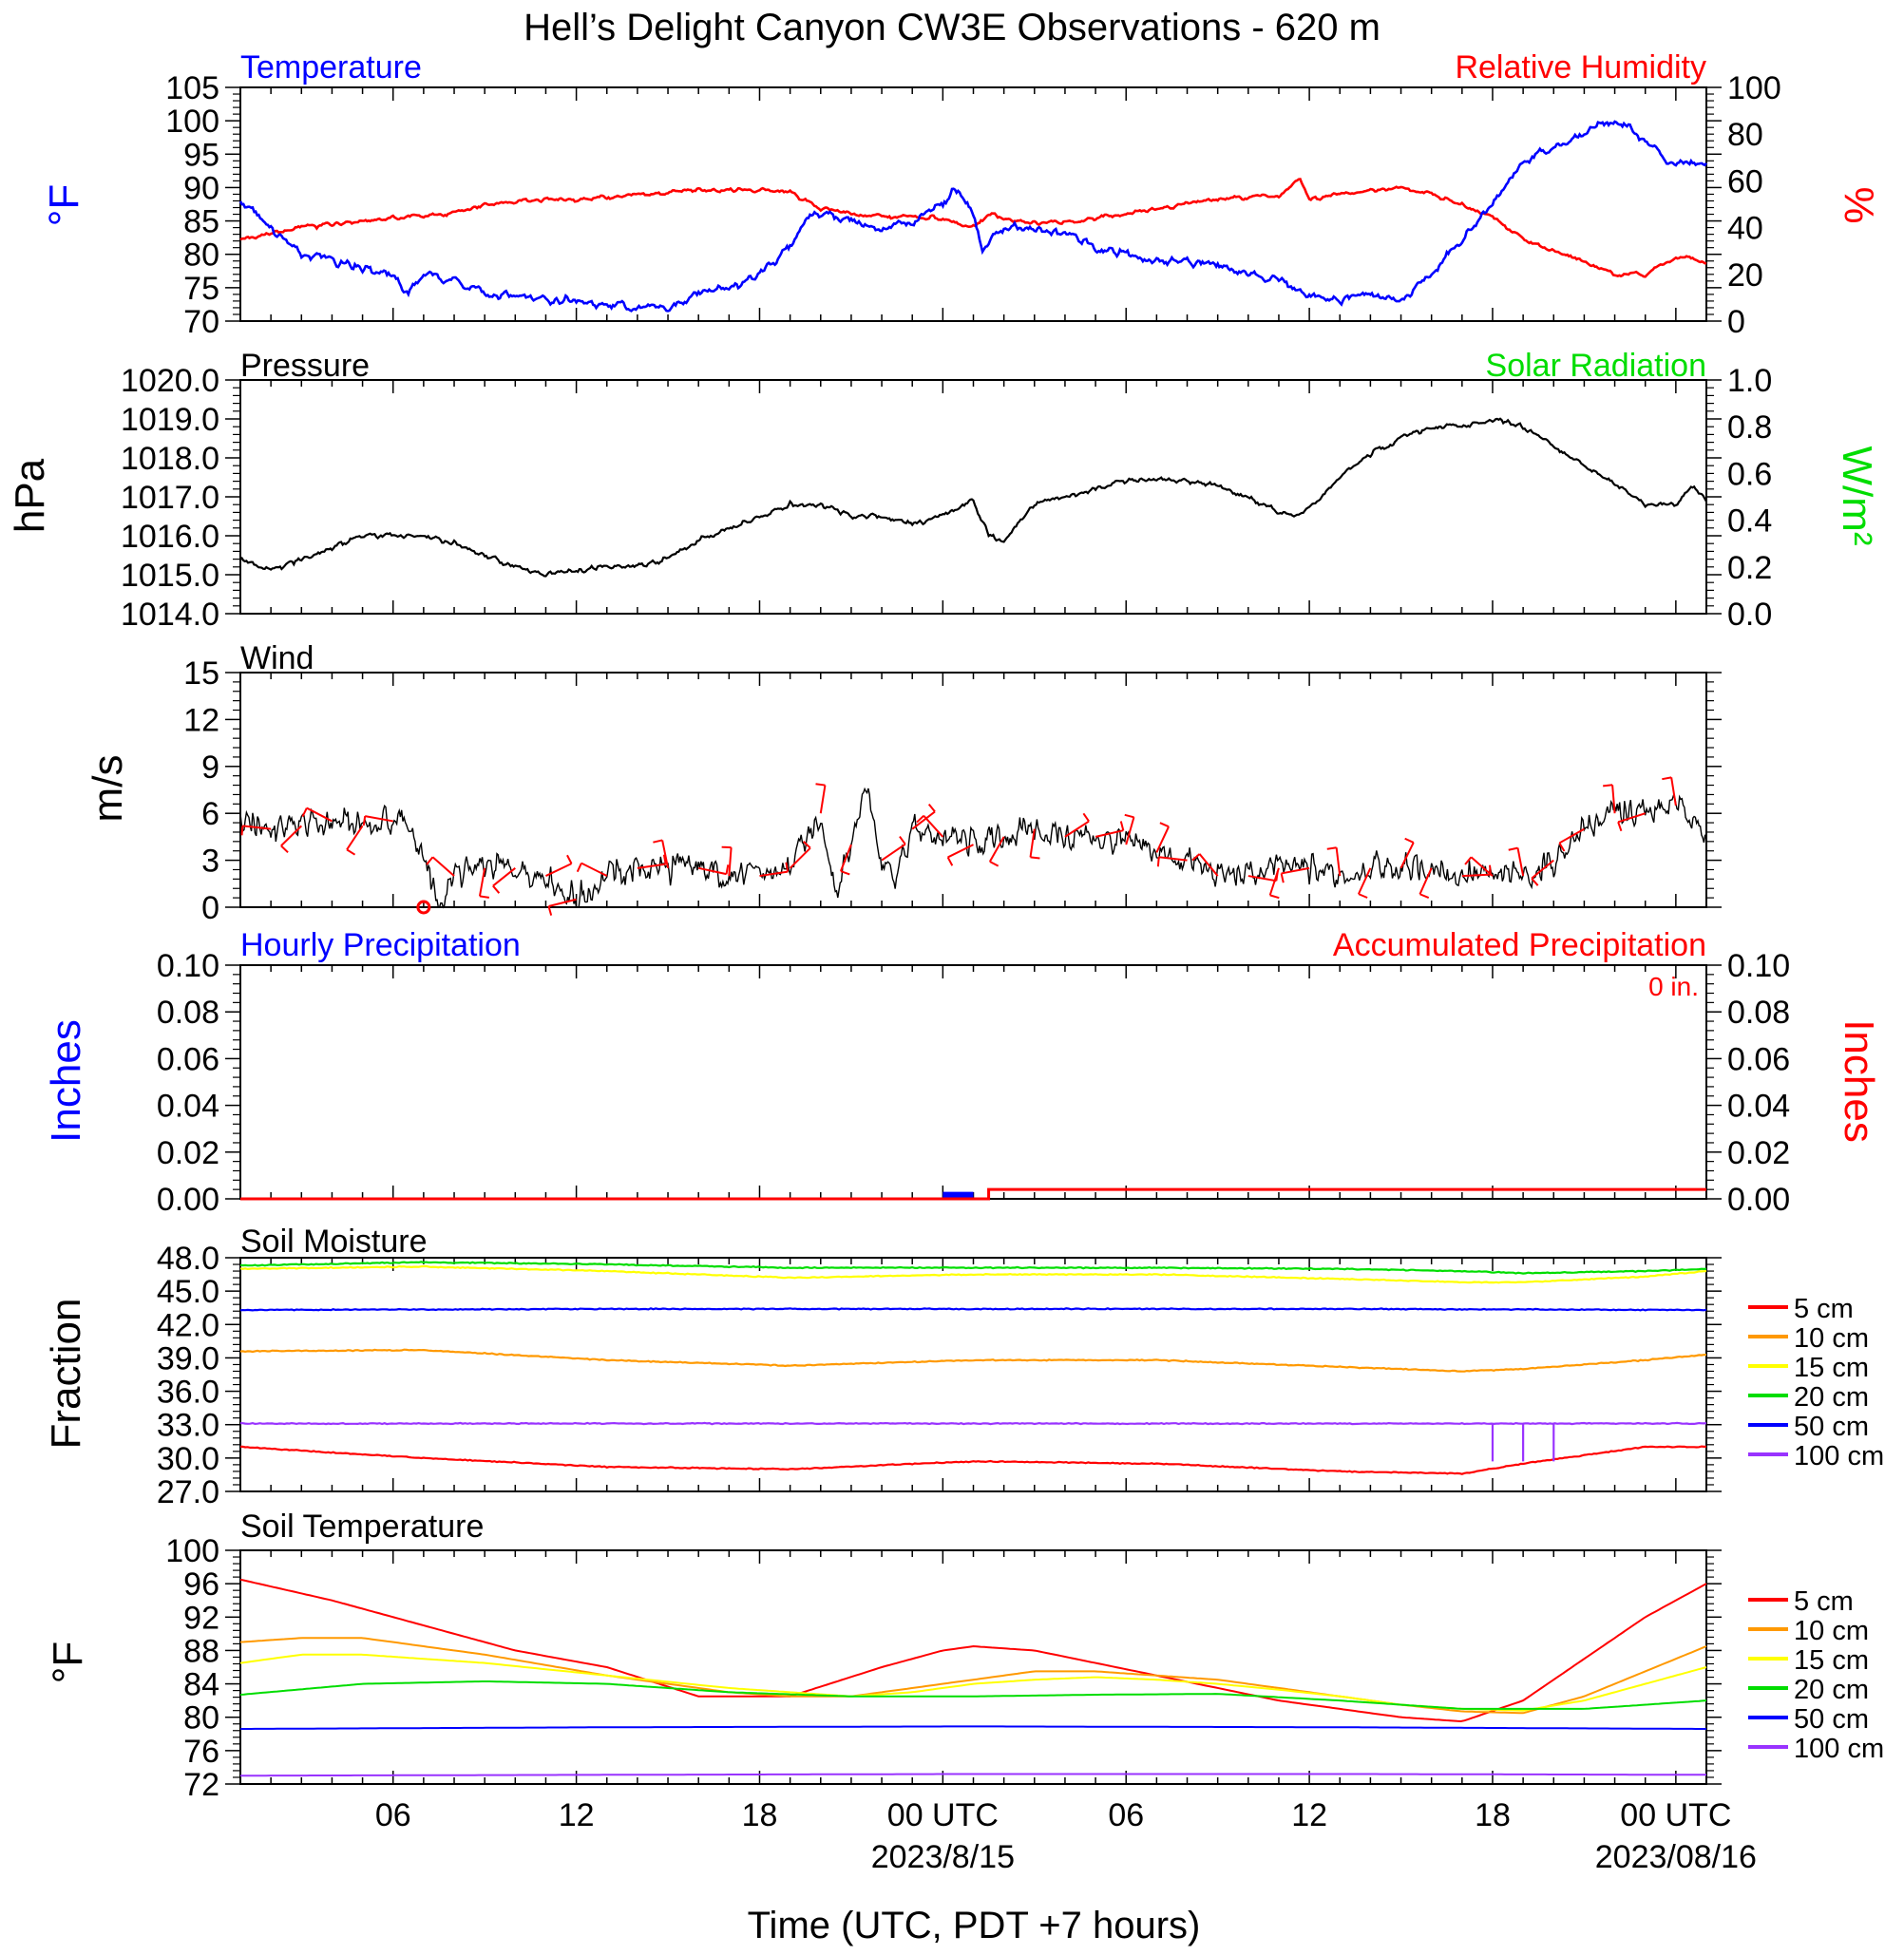  I want to click on y-tick-label-left: 85, so click(201, 222).